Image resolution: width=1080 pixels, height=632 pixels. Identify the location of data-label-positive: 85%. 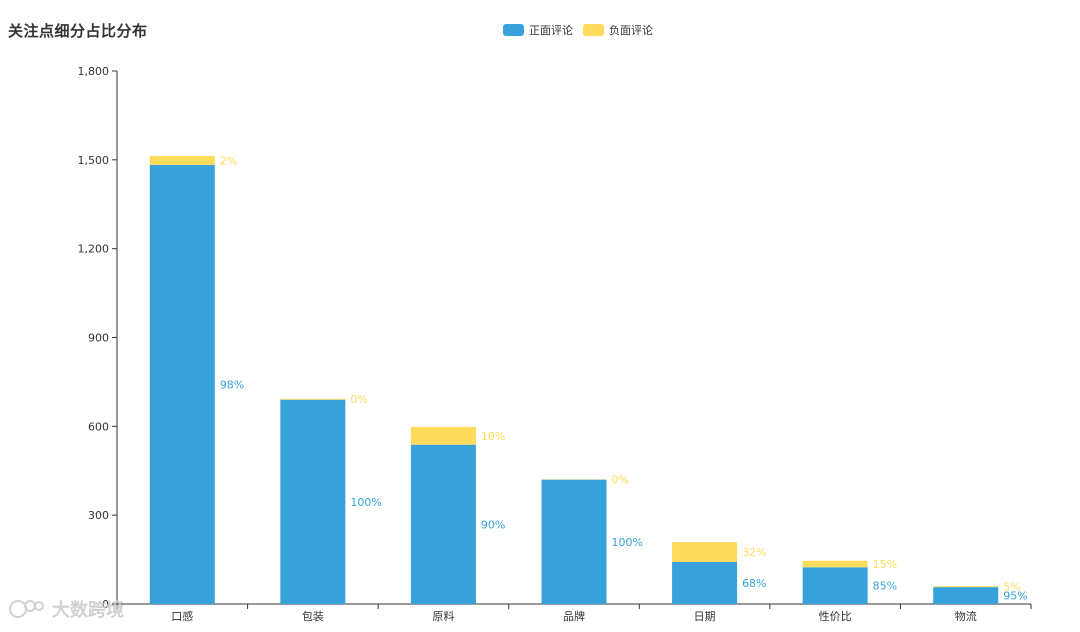
(885, 586).